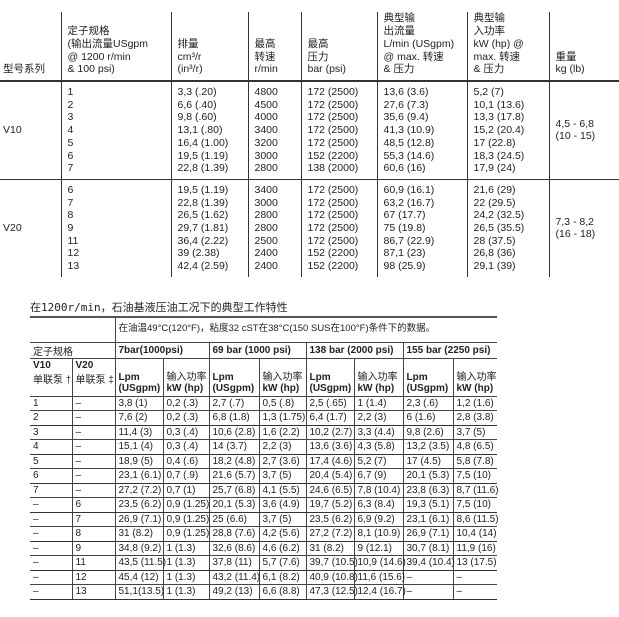 This screenshot has height=617, width=619. I want to click on value: 29,7 (1.81), so click(203, 228).